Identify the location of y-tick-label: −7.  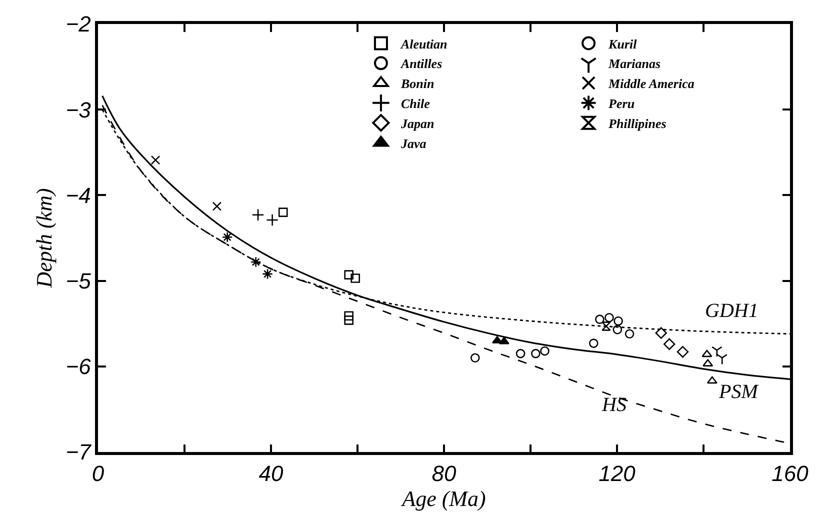
(79, 452).